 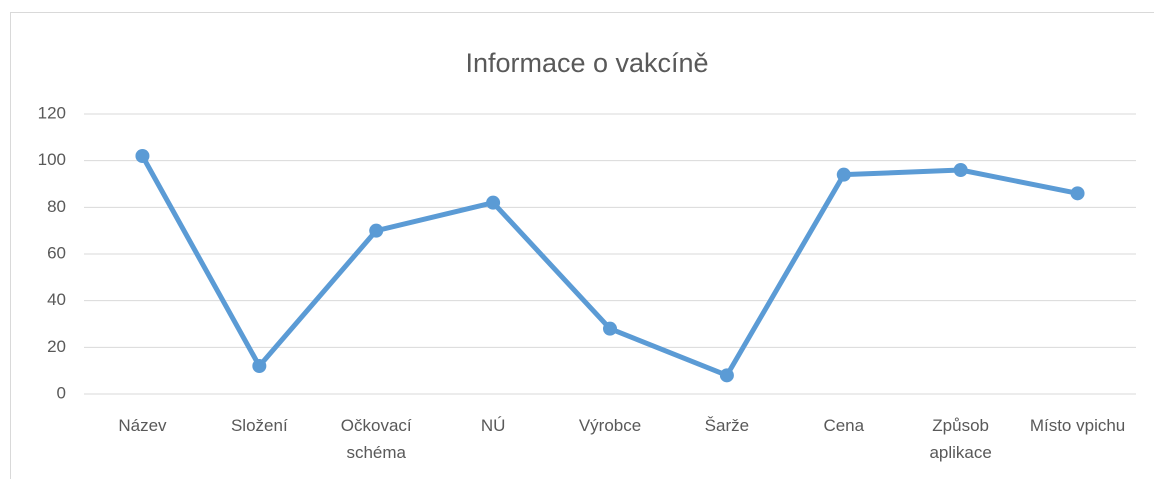 I want to click on x-tick-label: Název, so click(x=142, y=425).